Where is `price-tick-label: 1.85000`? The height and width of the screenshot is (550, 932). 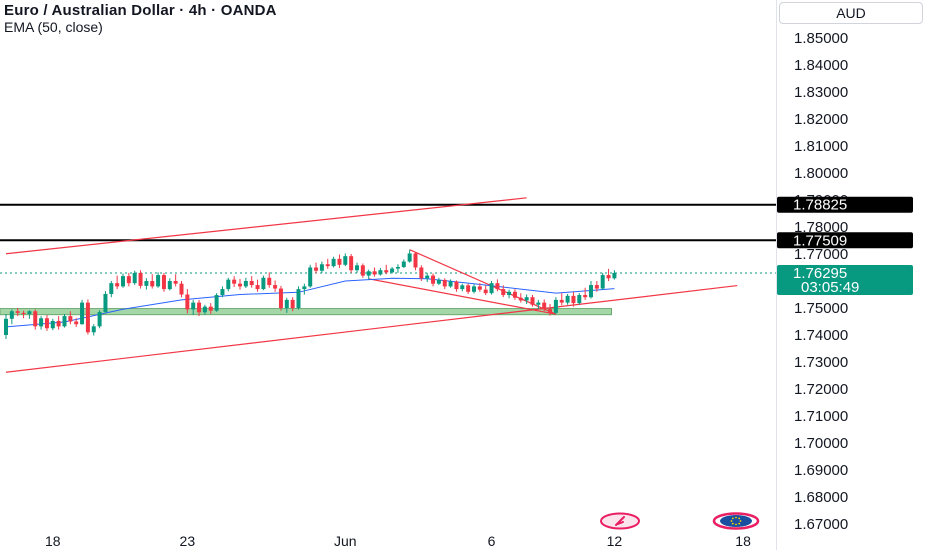
price-tick-label: 1.85000 is located at coordinates (821, 38).